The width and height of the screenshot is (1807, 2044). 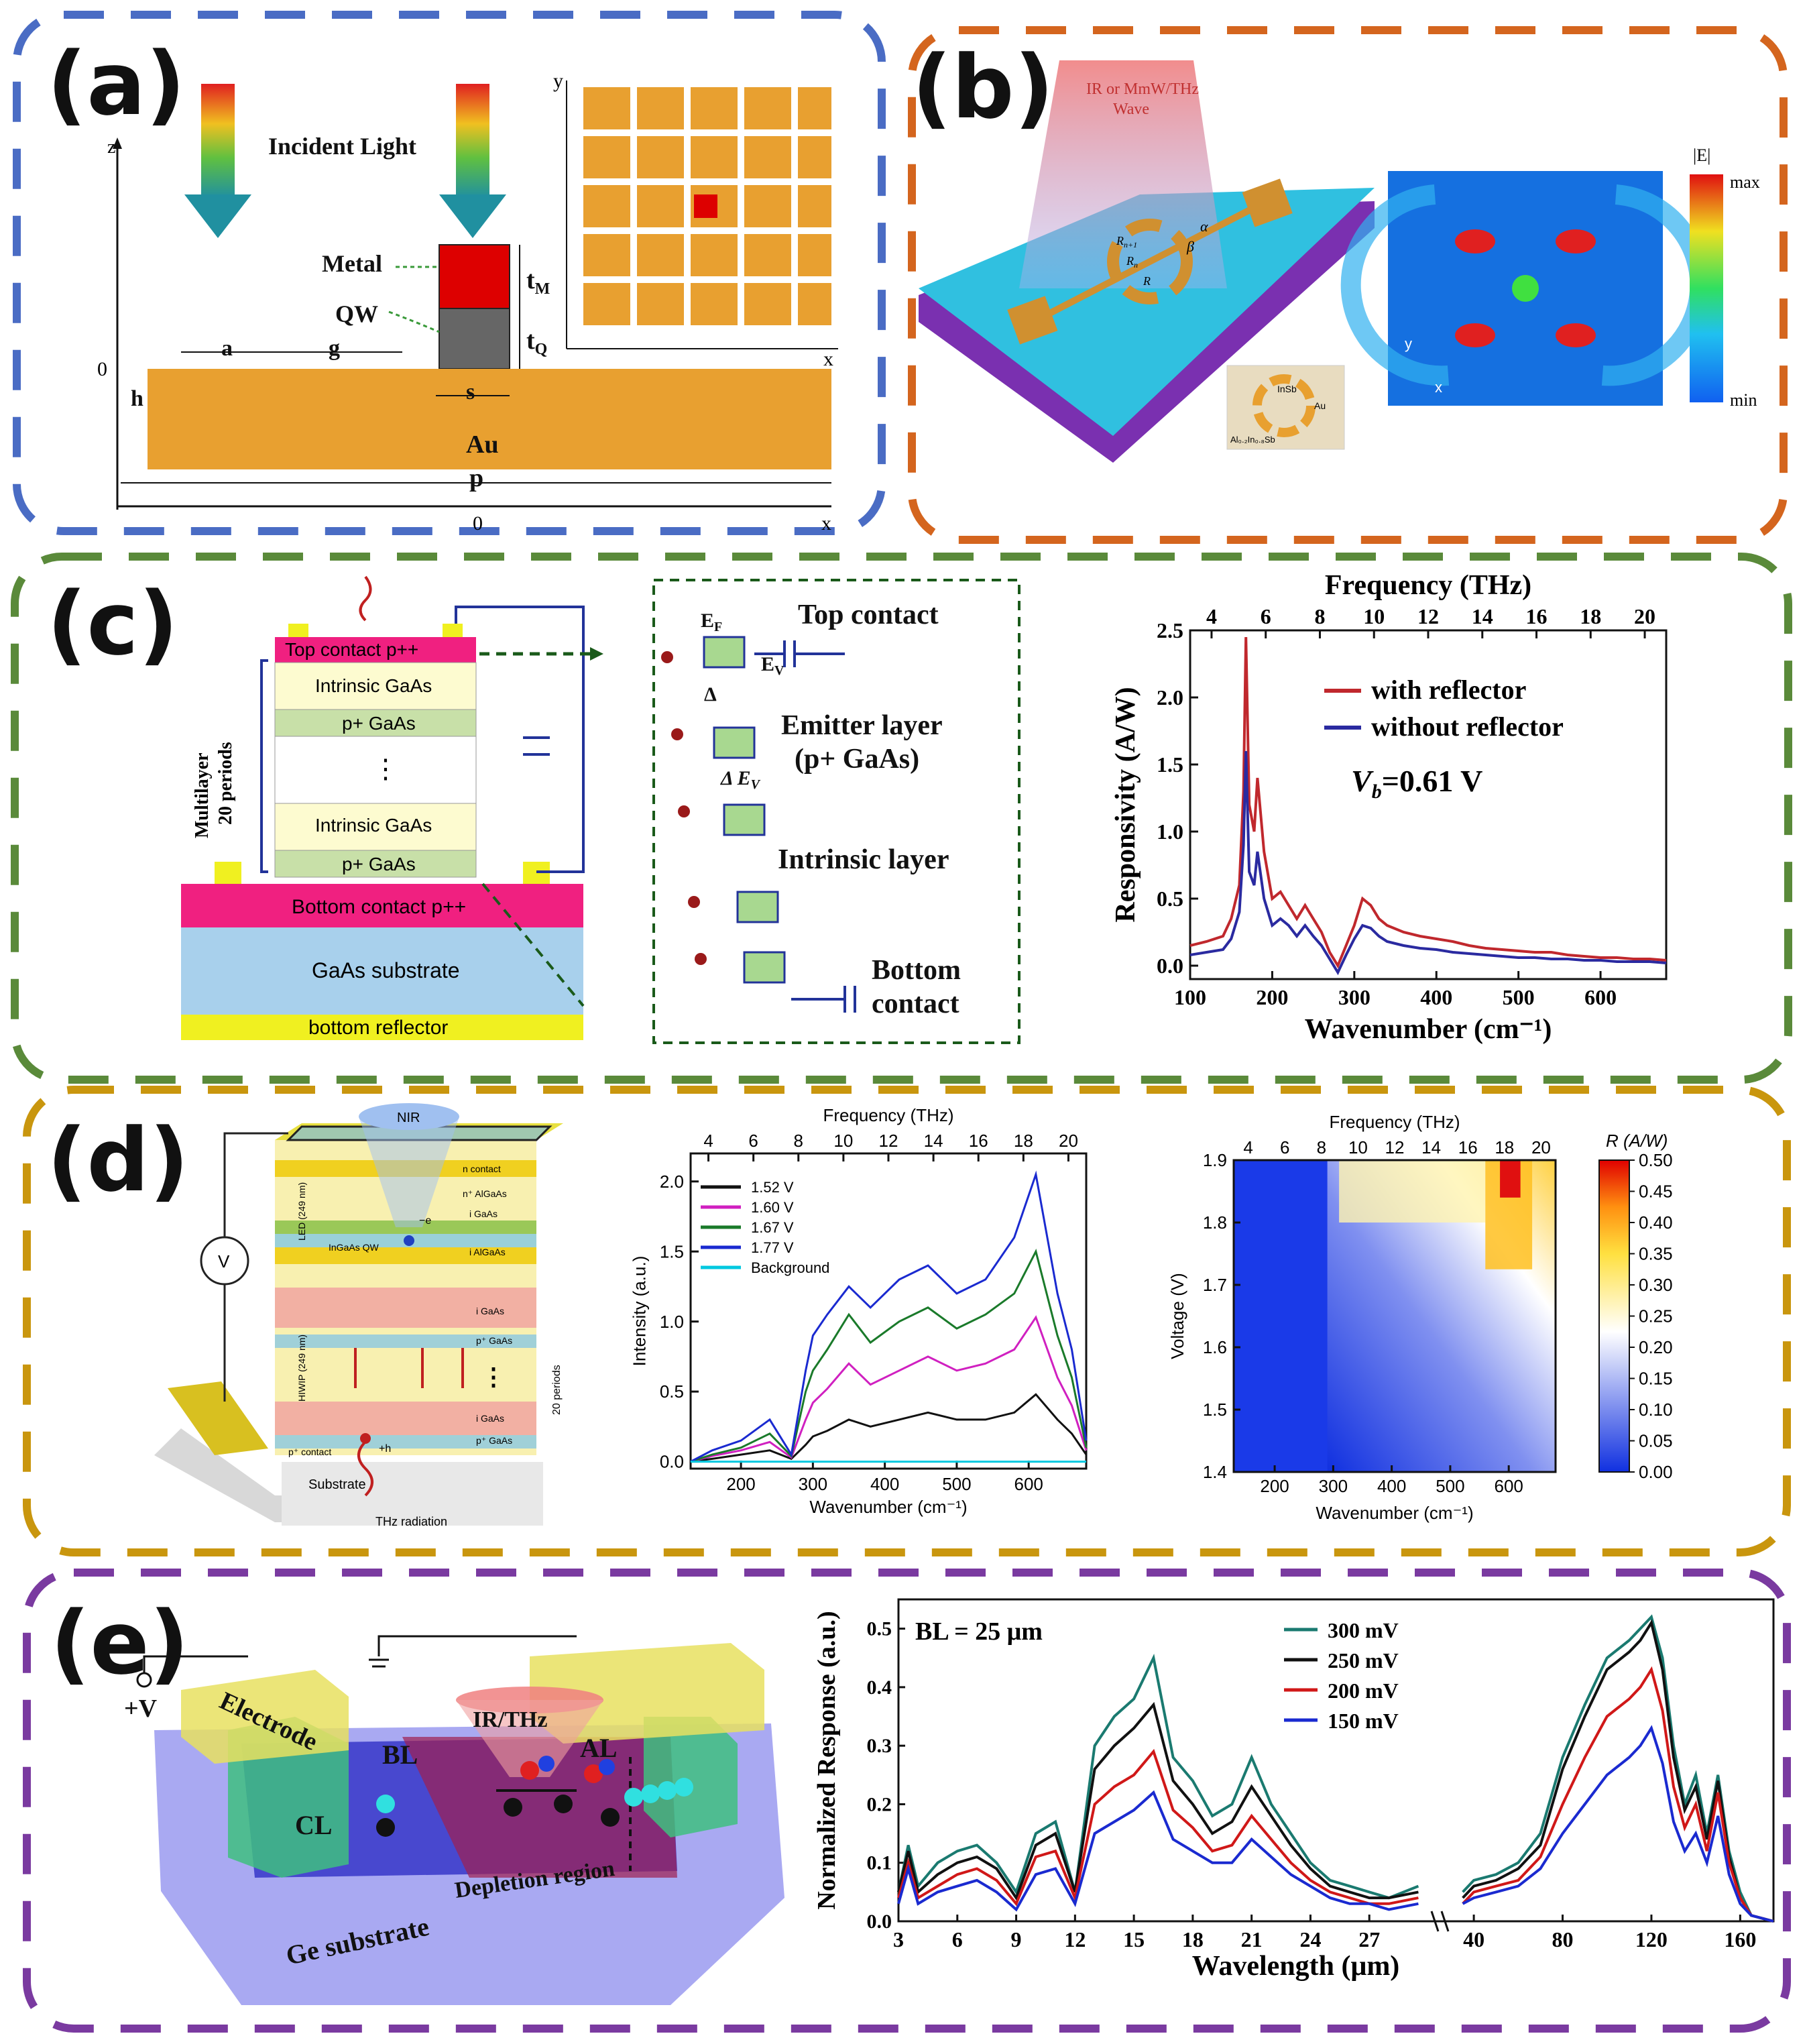 What do you see at coordinates (1266, 616) in the screenshot?
I see `top-tick-label: 6` at bounding box center [1266, 616].